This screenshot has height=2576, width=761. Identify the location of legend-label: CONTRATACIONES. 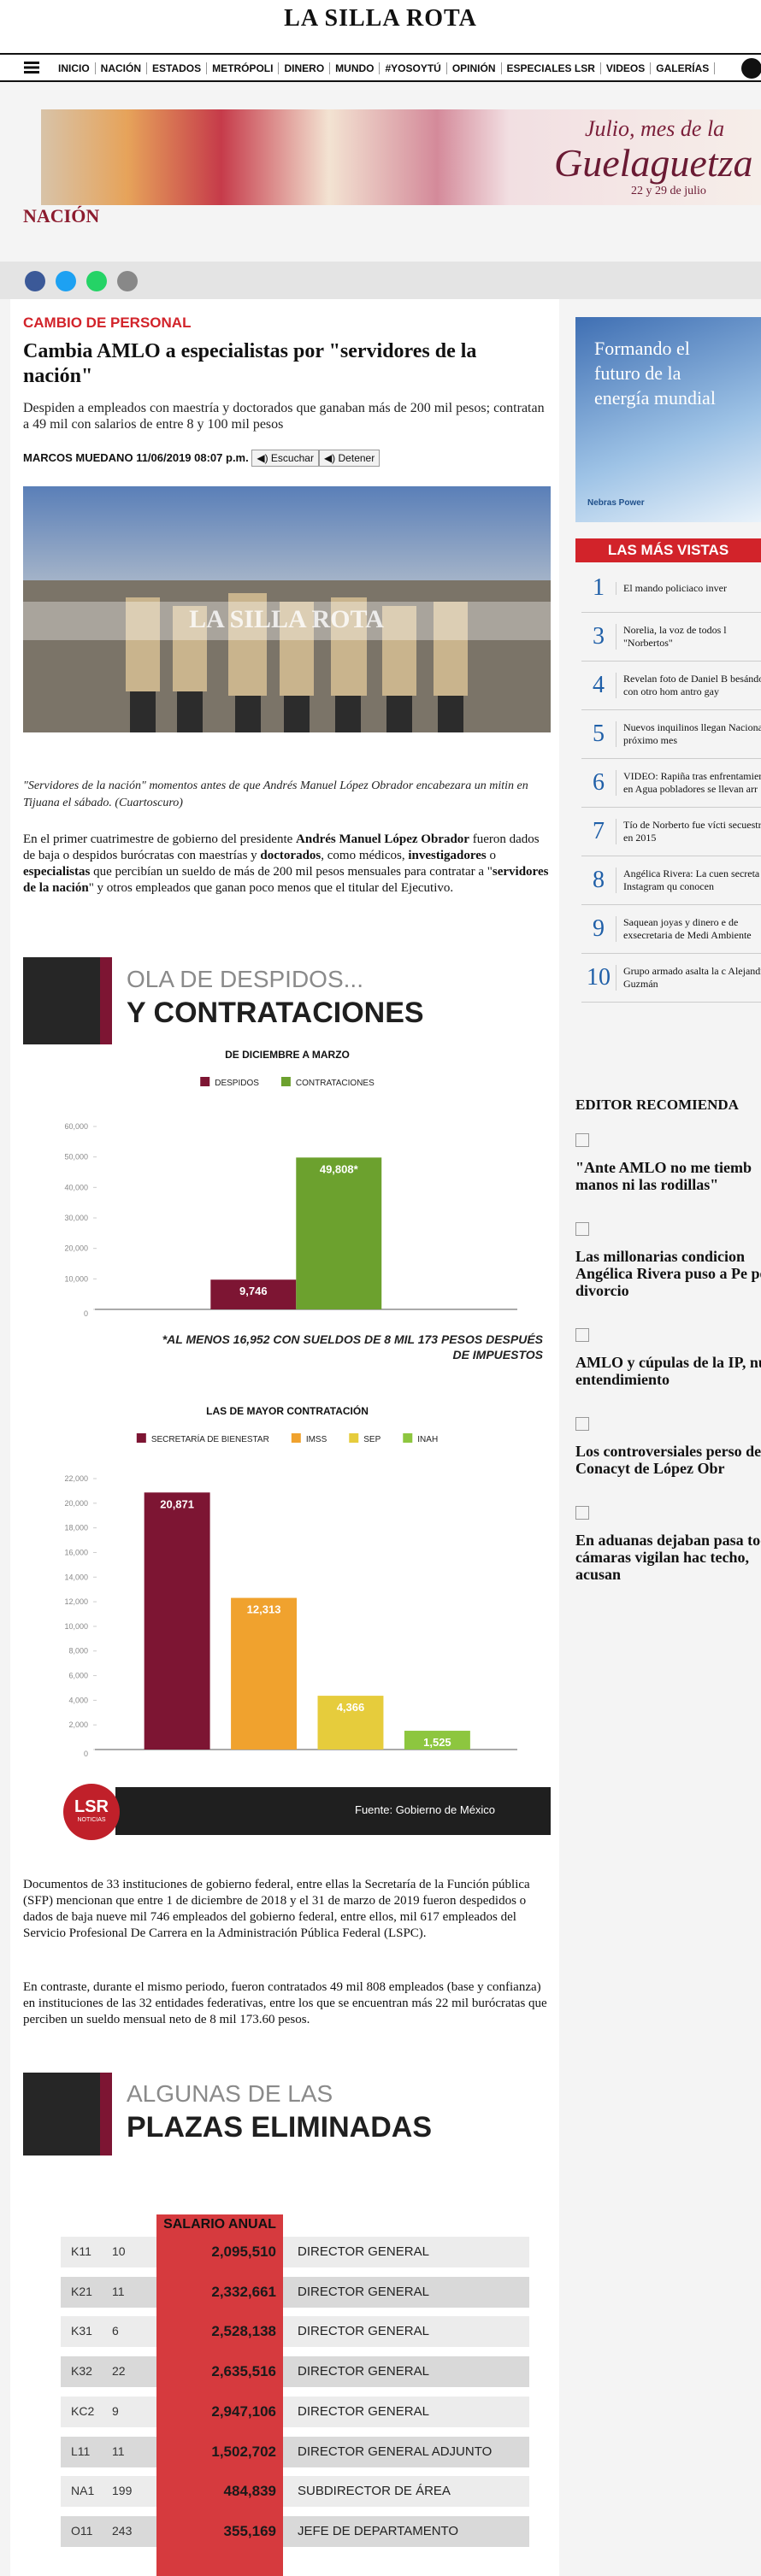
(335, 1083).